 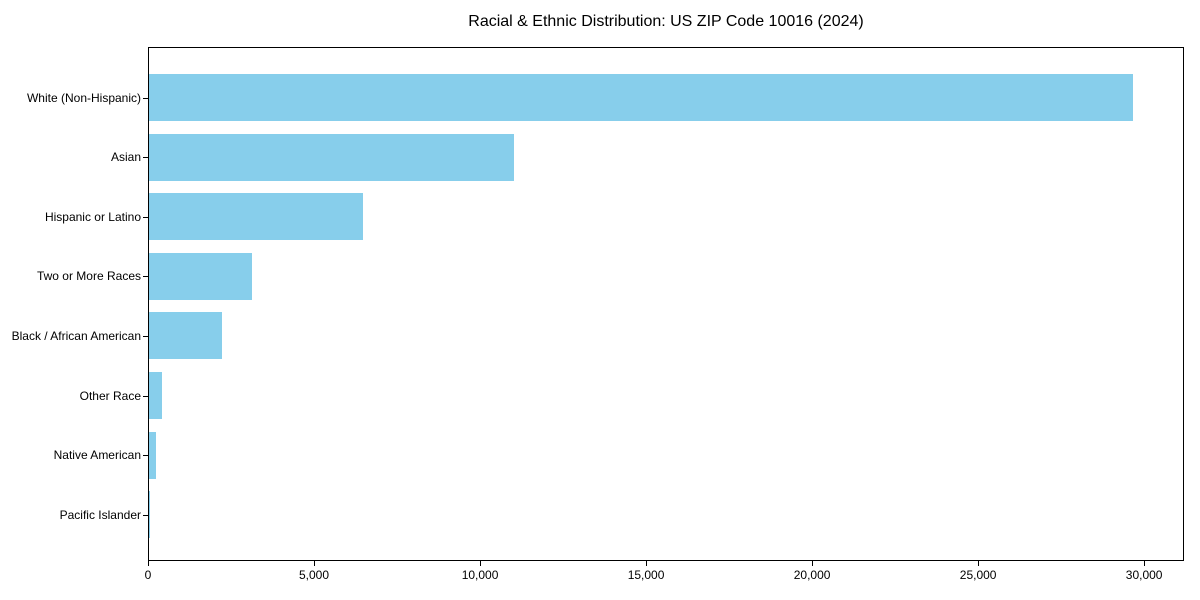 I want to click on x-tick-label-20000: 20,000, so click(x=812, y=575).